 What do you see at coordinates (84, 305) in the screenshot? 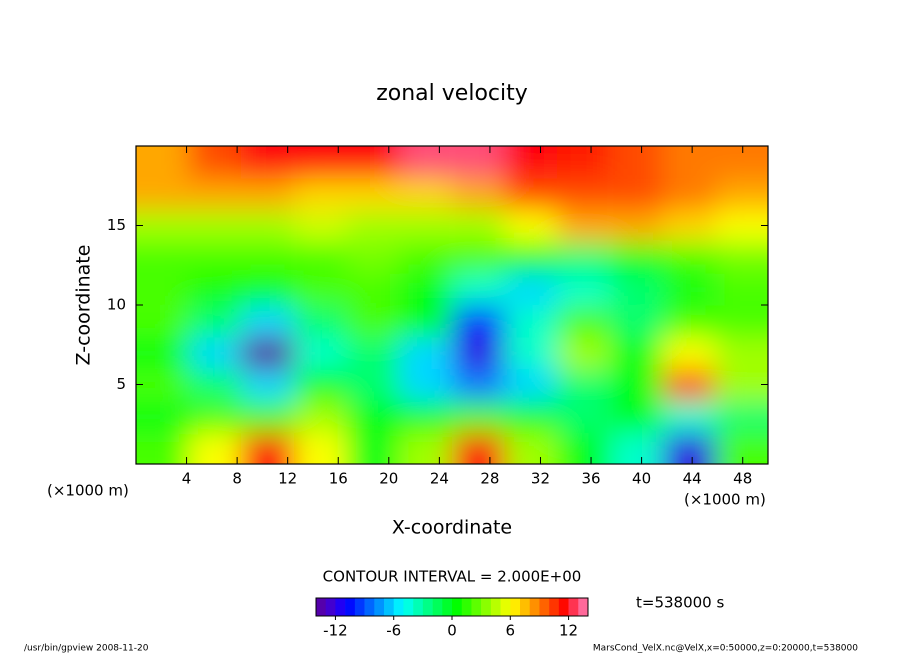
I see `y-axis-label: Z-coordinate` at bounding box center [84, 305].